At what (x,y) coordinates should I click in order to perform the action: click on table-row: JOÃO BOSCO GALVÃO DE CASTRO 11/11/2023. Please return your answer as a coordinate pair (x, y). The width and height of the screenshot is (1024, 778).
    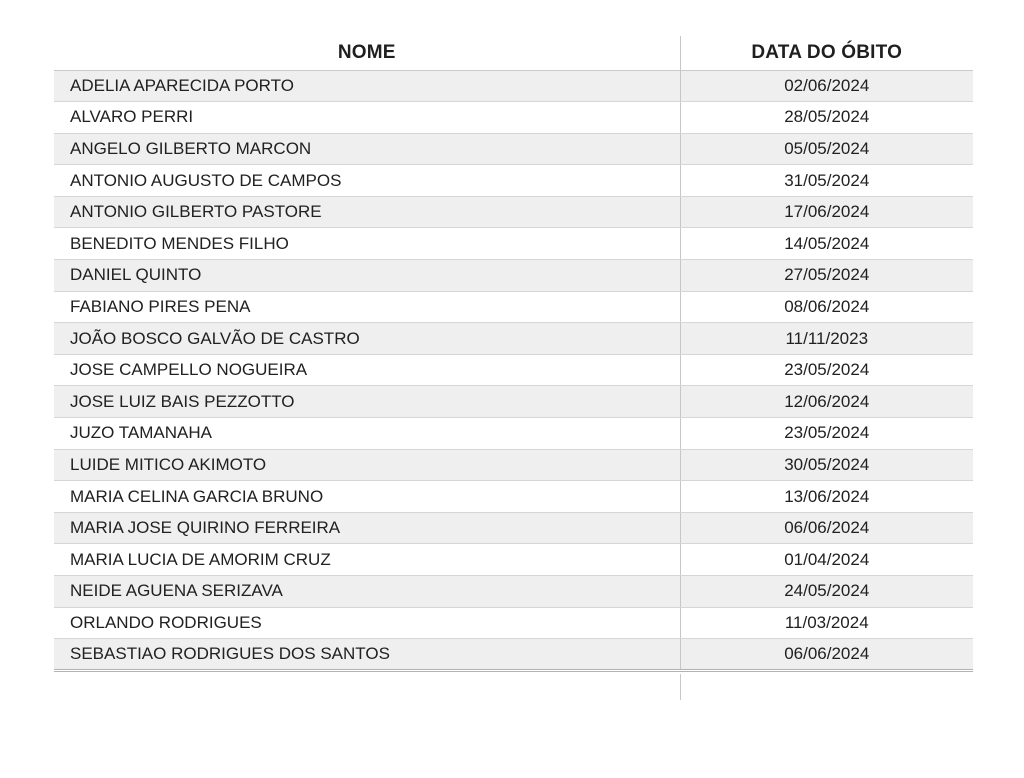
    Looking at the image, I should click on (513, 338).